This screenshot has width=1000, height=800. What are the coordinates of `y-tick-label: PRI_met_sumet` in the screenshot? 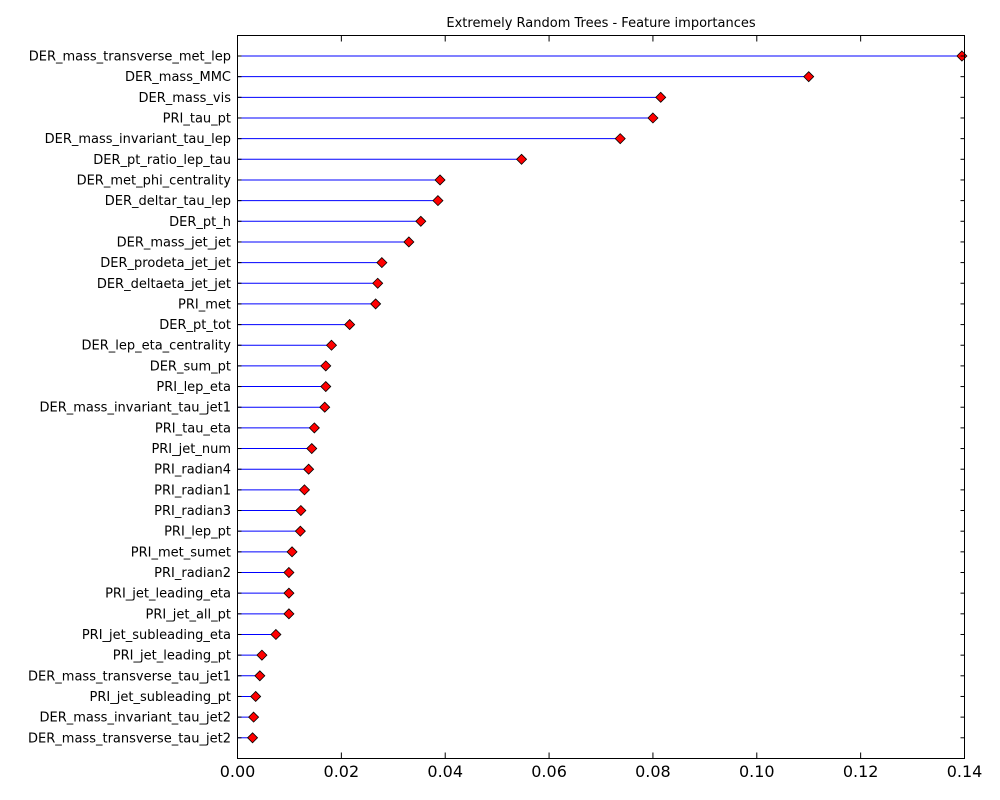 It's located at (181, 552).